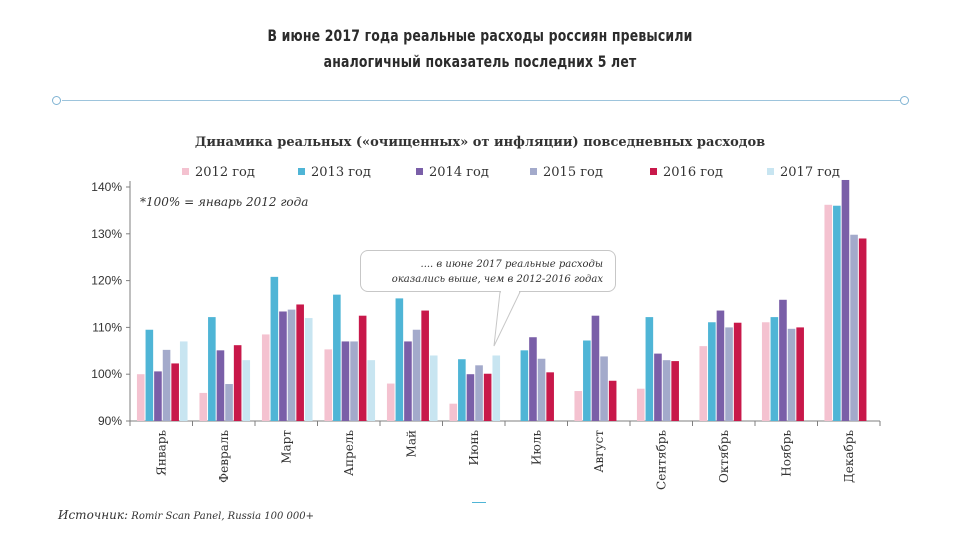  I want to click on legend-item: 2016 год, so click(686, 172).